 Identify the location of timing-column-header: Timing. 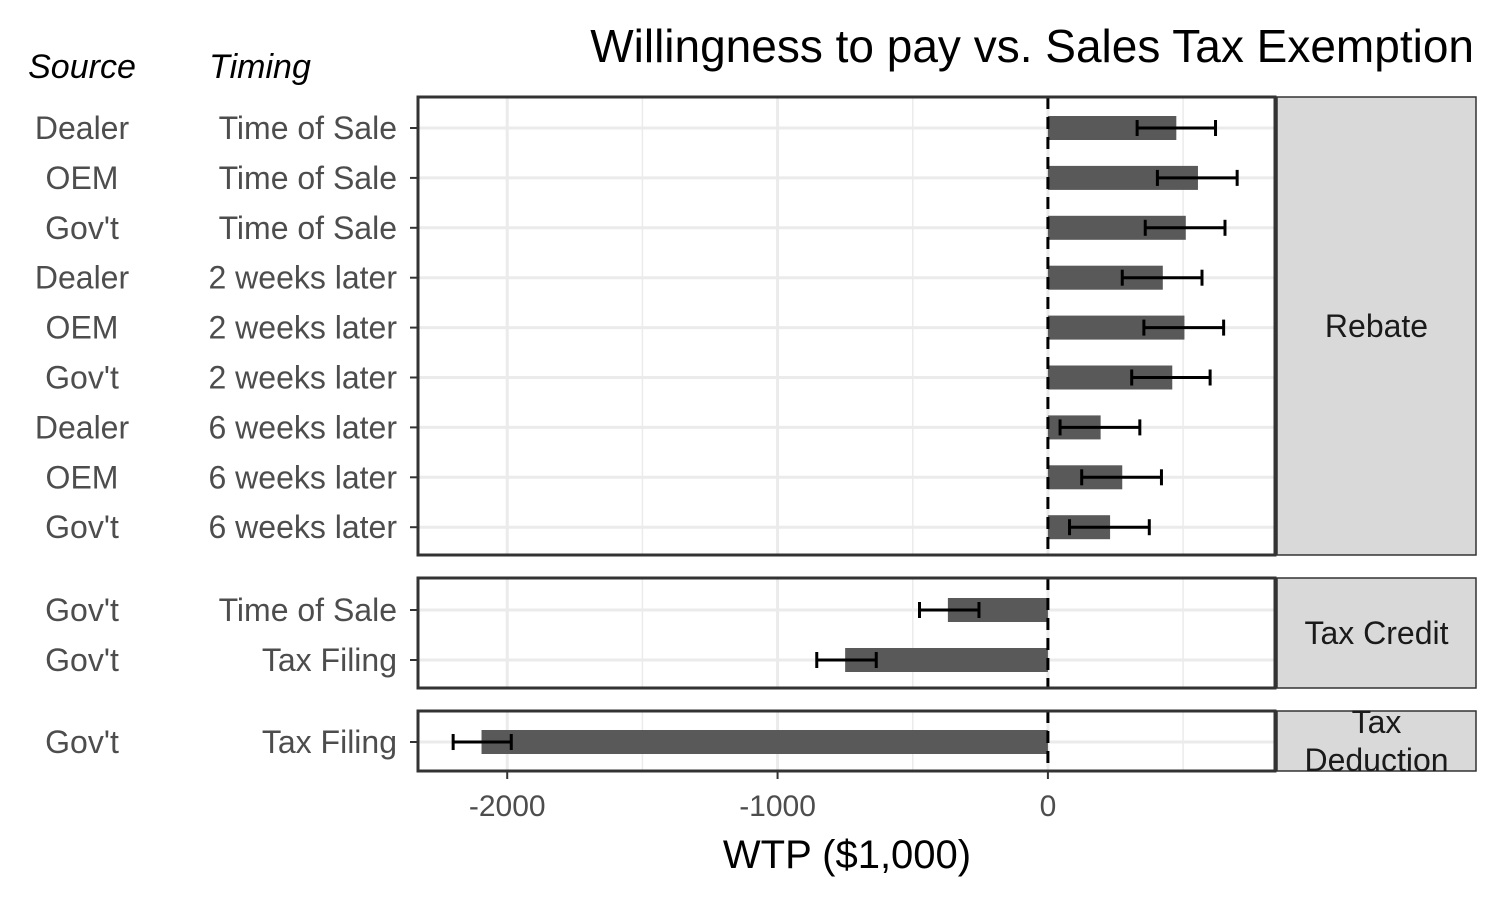
(260, 67).